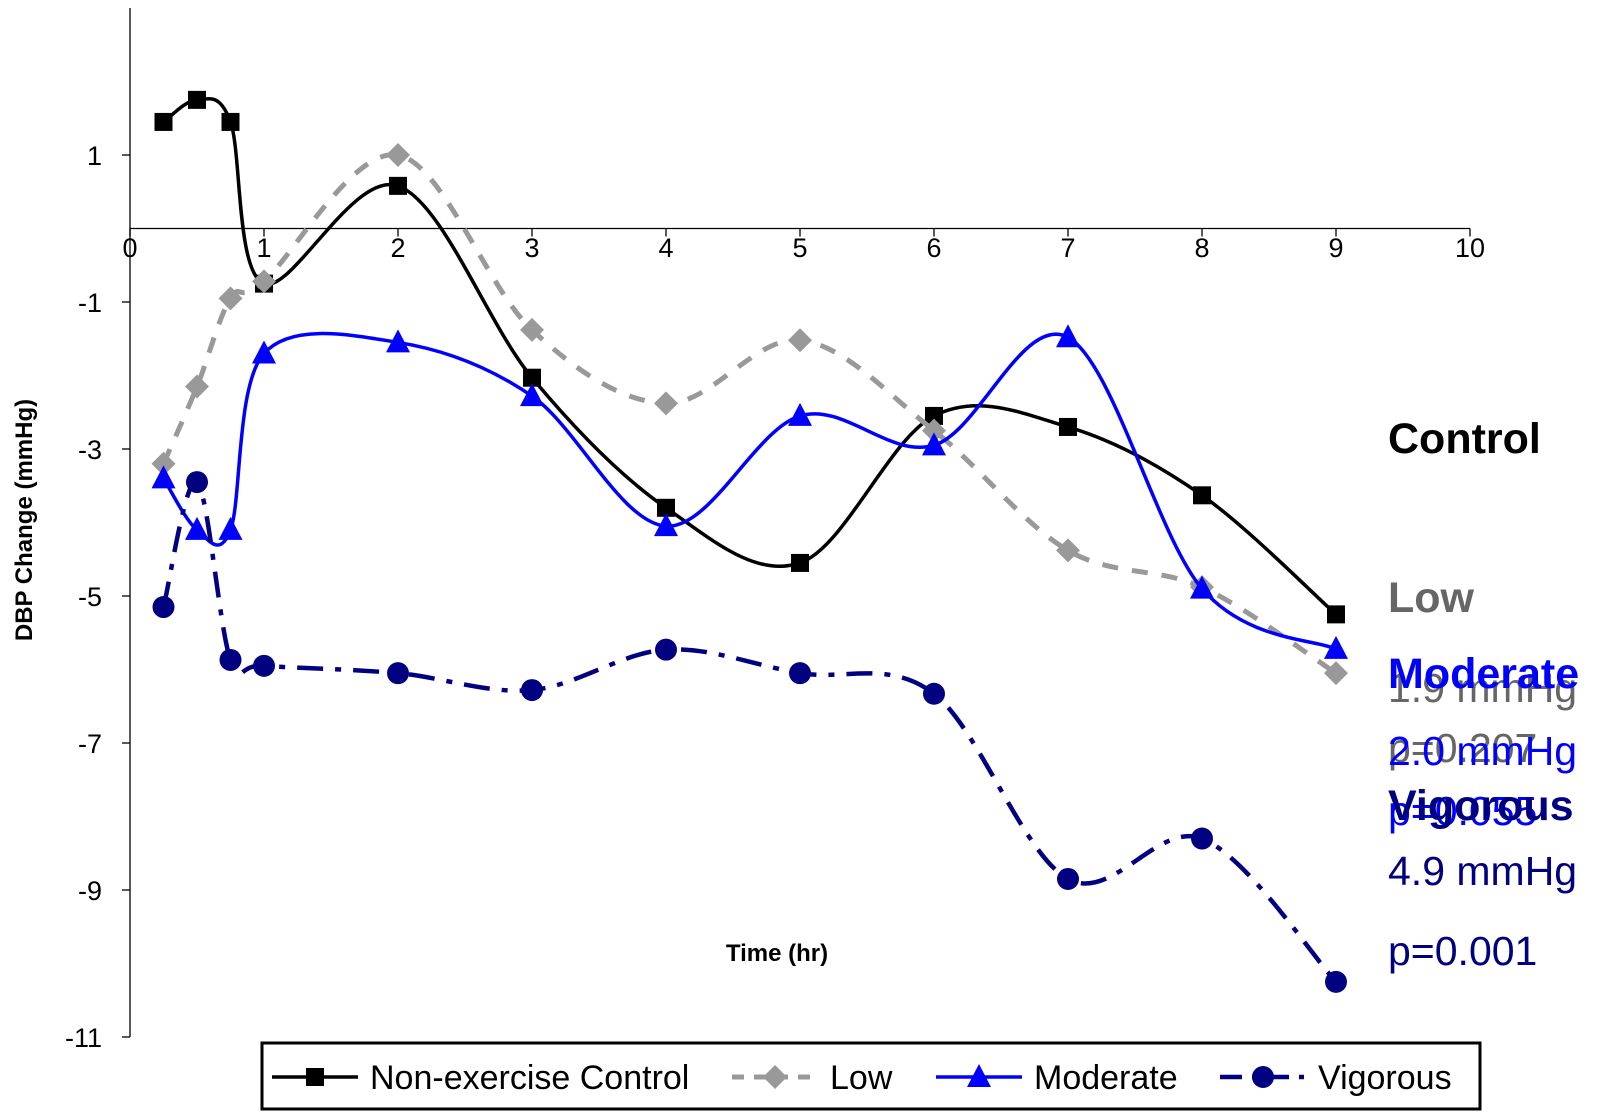 The image size is (1612, 1112). I want to click on legend-item-non-exercise-control: Non-exercise Control, so click(480, 1078).